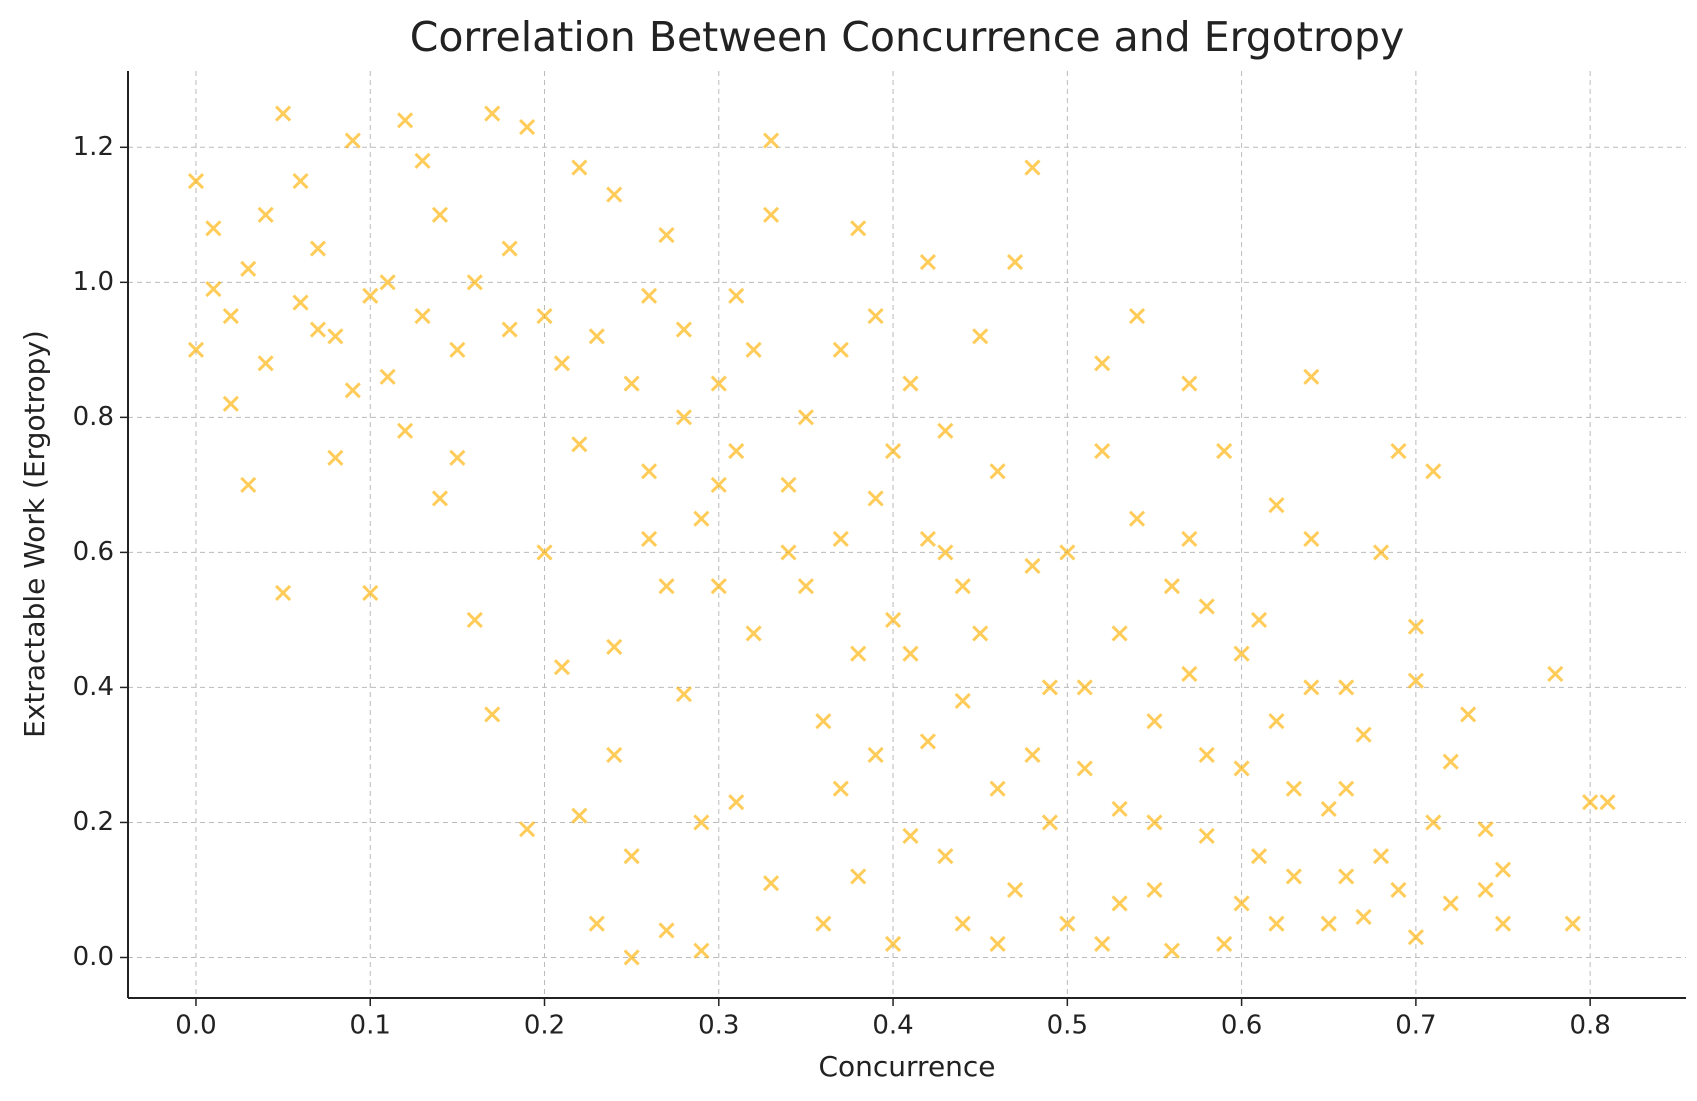 Image resolution: width=1697 pixels, height=1101 pixels. I want to click on y-tick-label: 0.6, so click(93, 552).